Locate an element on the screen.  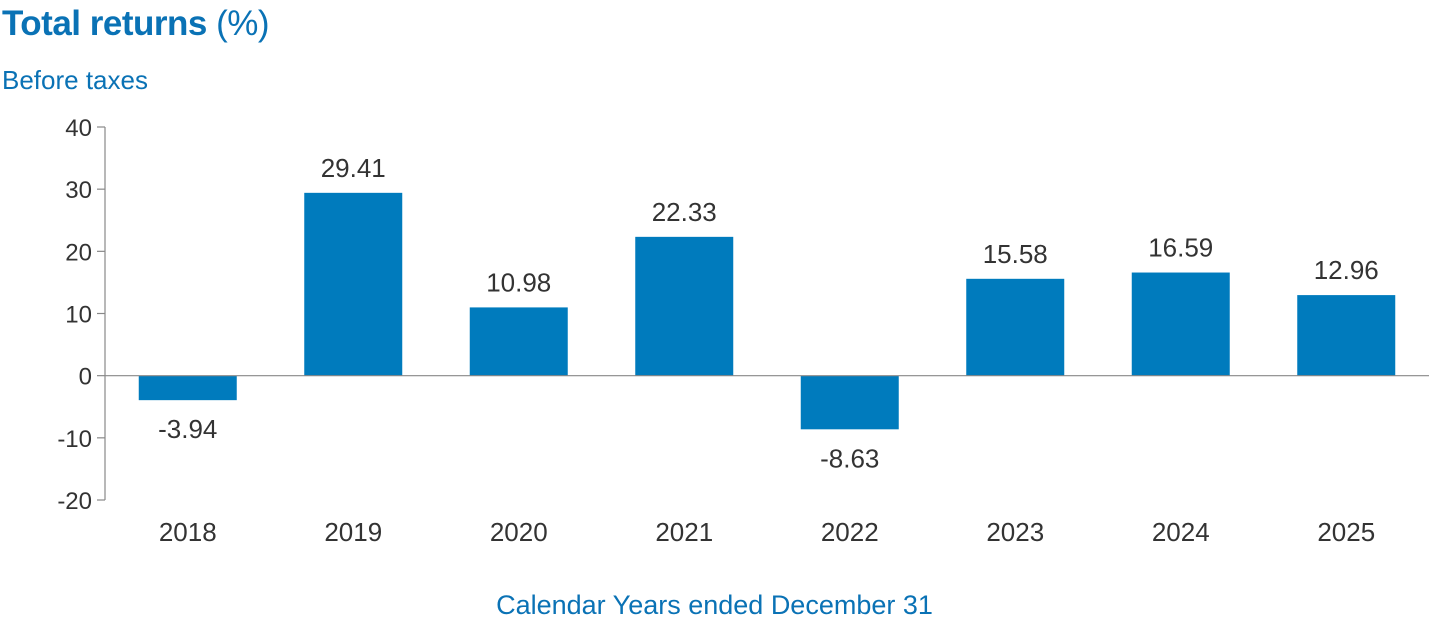
y-axis-ticks: 40 30 20 10 0 -10 -20 is located at coordinates (81, 315).